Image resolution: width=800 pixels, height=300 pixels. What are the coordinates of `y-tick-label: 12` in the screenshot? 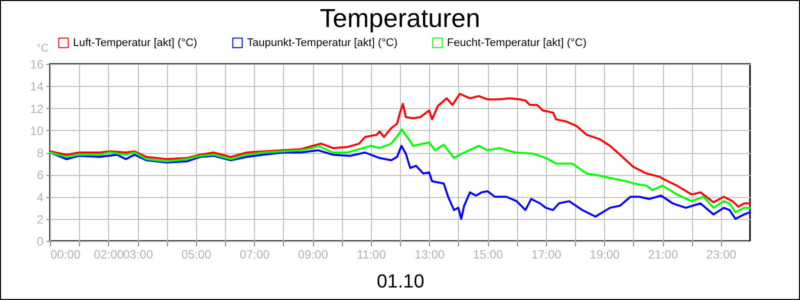 It's located at (37, 109).